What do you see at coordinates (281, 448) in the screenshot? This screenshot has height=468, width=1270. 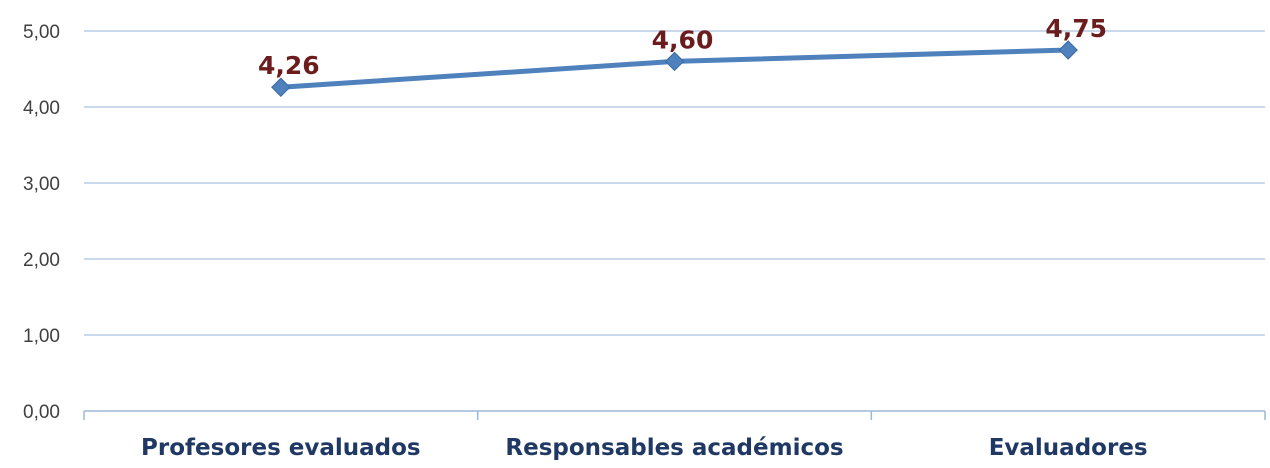 I see `x-tick-label: Profesores evaluados` at bounding box center [281, 448].